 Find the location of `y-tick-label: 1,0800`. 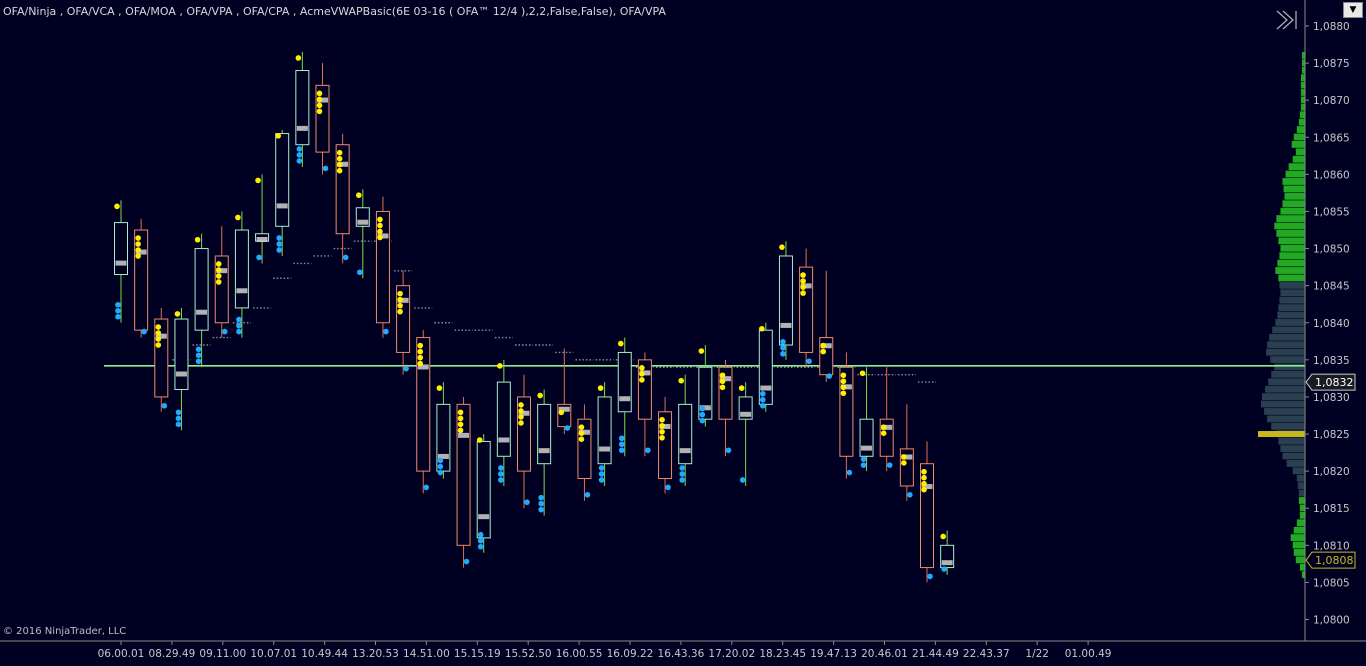

y-tick-label: 1,0800 is located at coordinates (1331, 621).